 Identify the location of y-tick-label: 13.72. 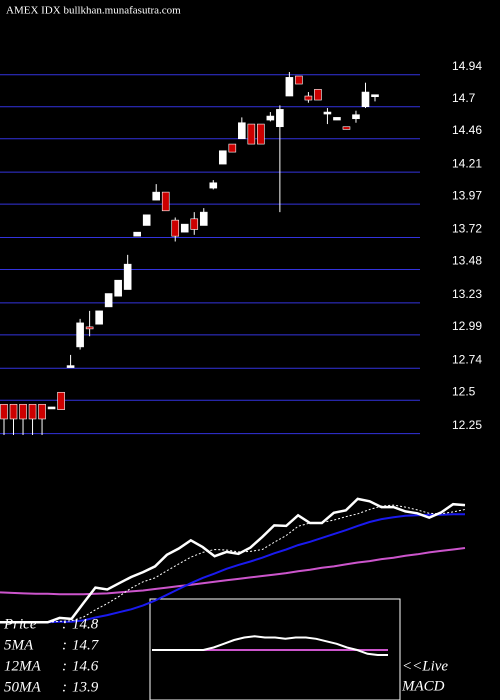
(467, 229).